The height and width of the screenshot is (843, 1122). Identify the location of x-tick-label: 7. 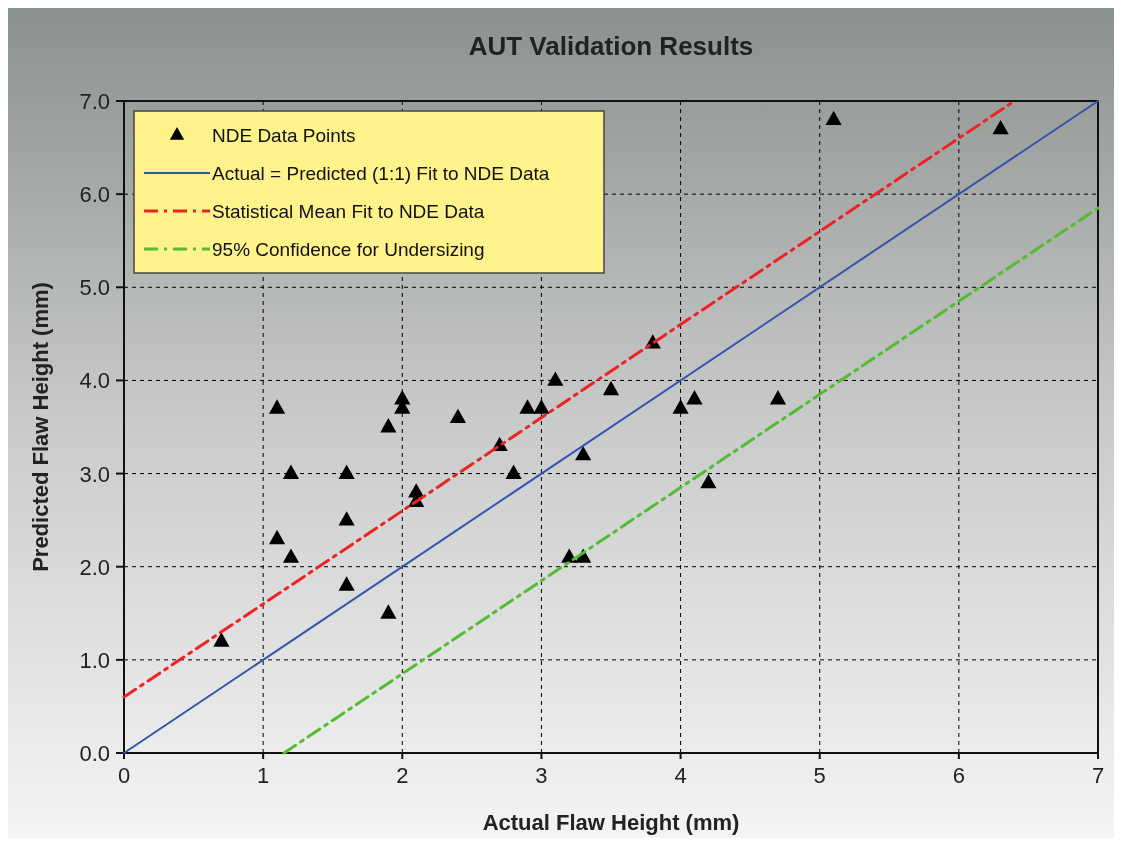
(1098, 775).